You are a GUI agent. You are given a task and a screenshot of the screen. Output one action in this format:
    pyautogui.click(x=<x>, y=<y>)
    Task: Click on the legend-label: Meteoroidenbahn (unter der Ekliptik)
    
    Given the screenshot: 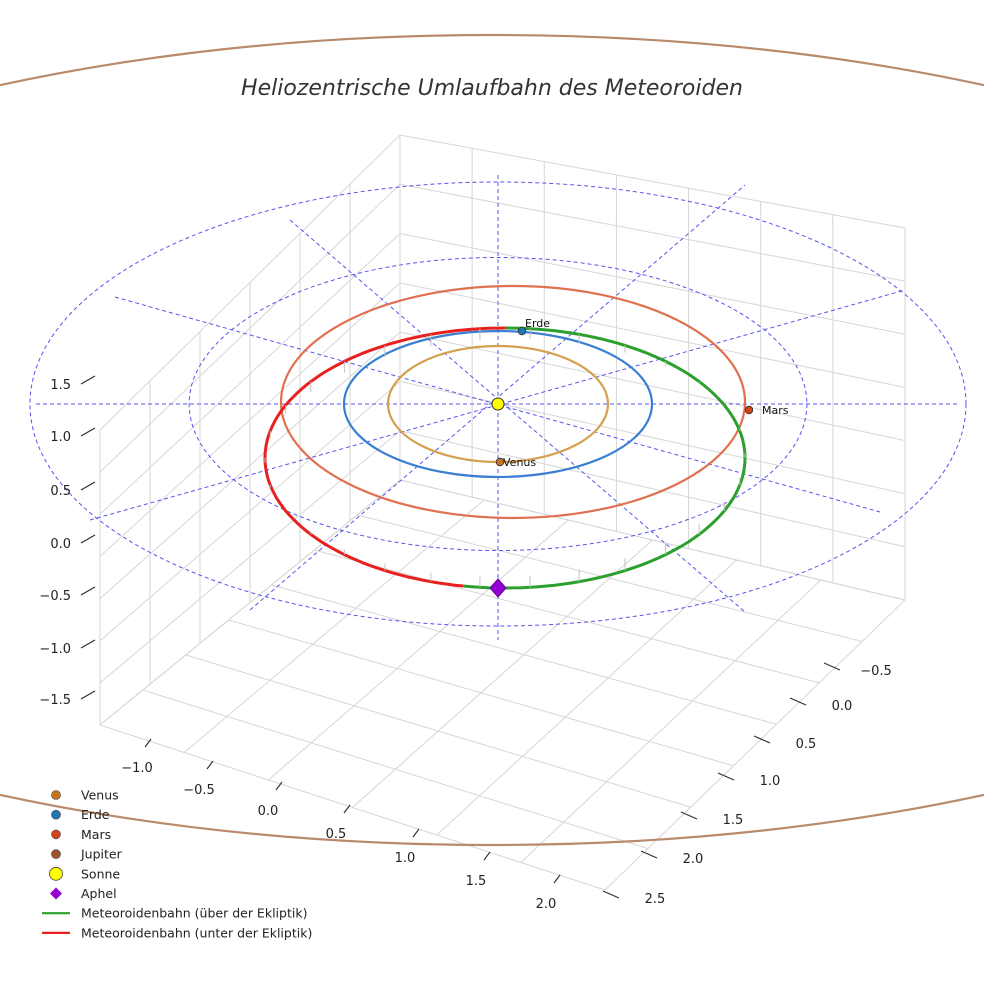 What is the action you would take?
    pyautogui.click(x=196, y=932)
    